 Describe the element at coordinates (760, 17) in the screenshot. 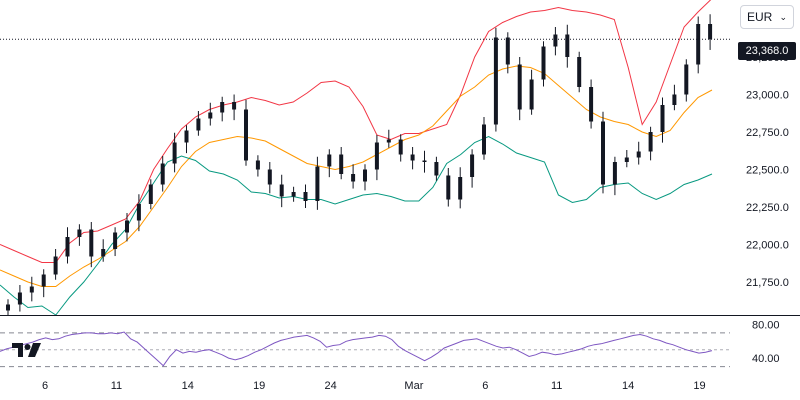

I see `currency-label: EUR` at that location.